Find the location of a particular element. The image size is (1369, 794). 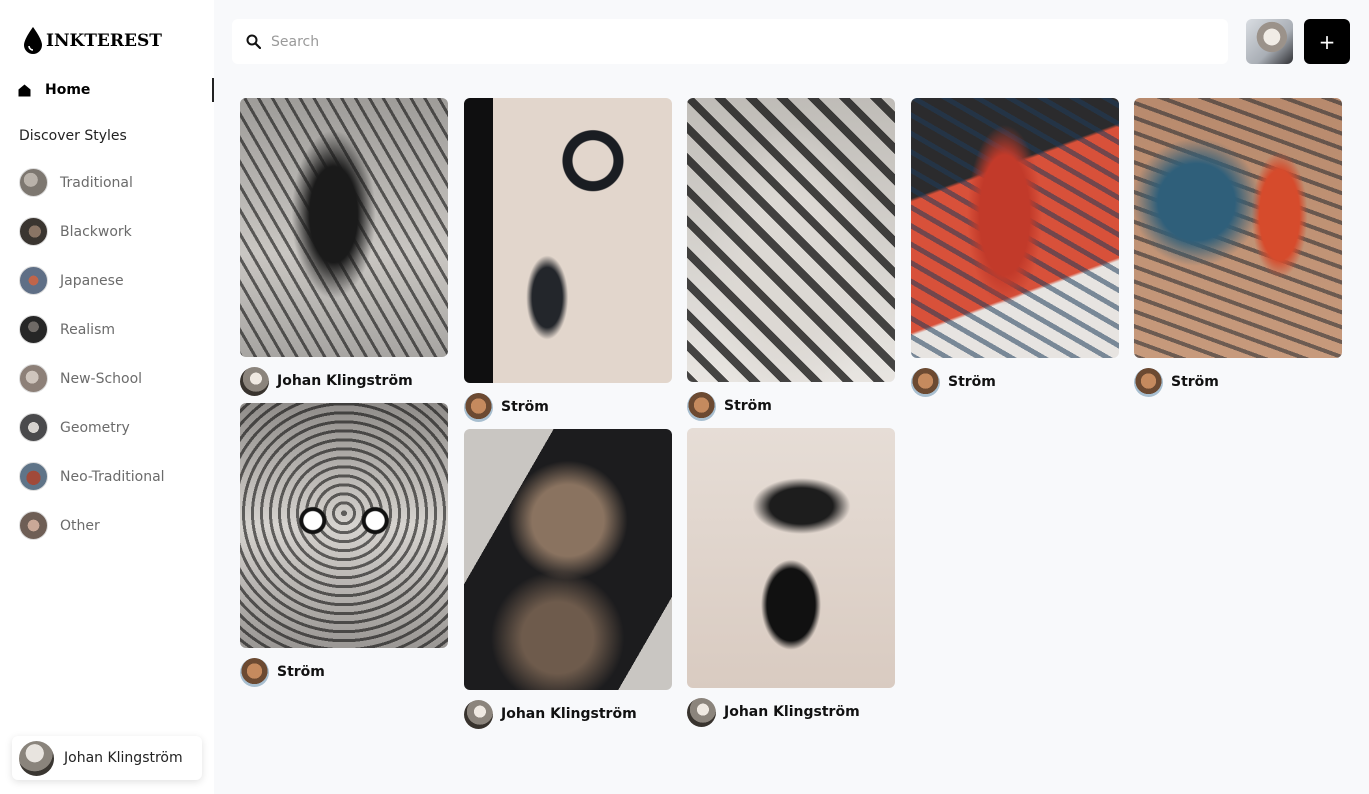

logo-text: INKTEREST is located at coordinates (104, 41).